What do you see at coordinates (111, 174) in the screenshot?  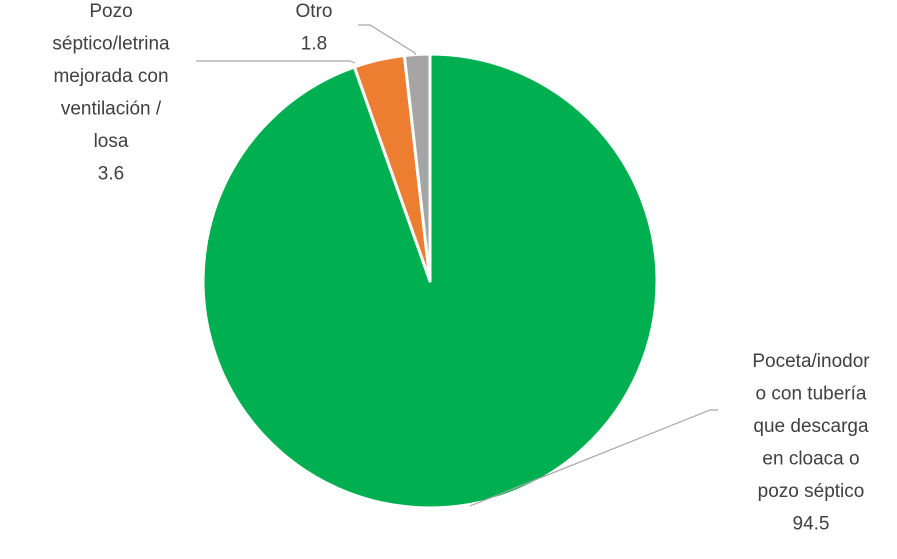 I see `data-label-value: 3.6` at bounding box center [111, 174].